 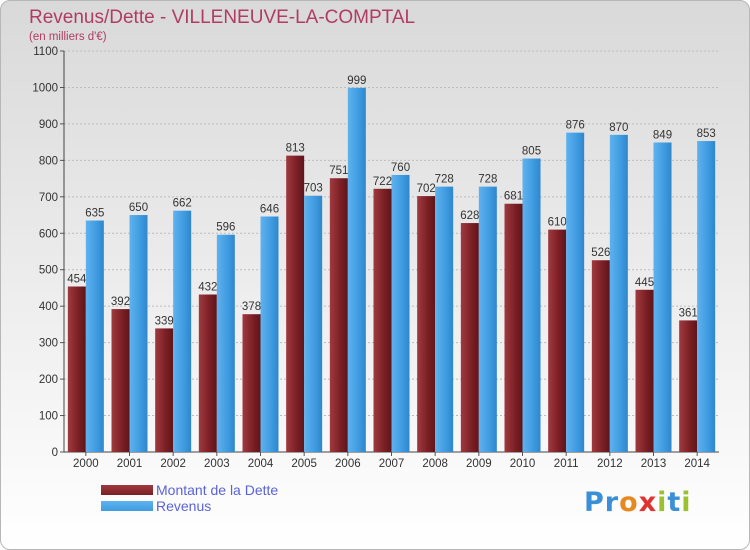 What do you see at coordinates (184, 506) in the screenshot?
I see `legend-label-revenus: Revenus` at bounding box center [184, 506].